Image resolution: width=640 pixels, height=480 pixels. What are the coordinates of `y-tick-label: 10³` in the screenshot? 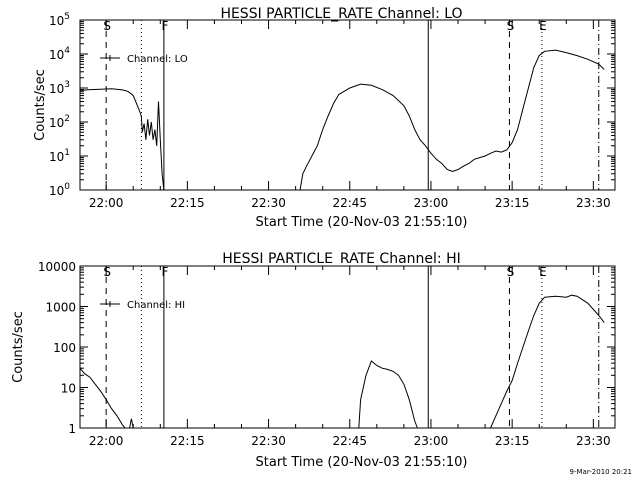 It's located at (59, 88).